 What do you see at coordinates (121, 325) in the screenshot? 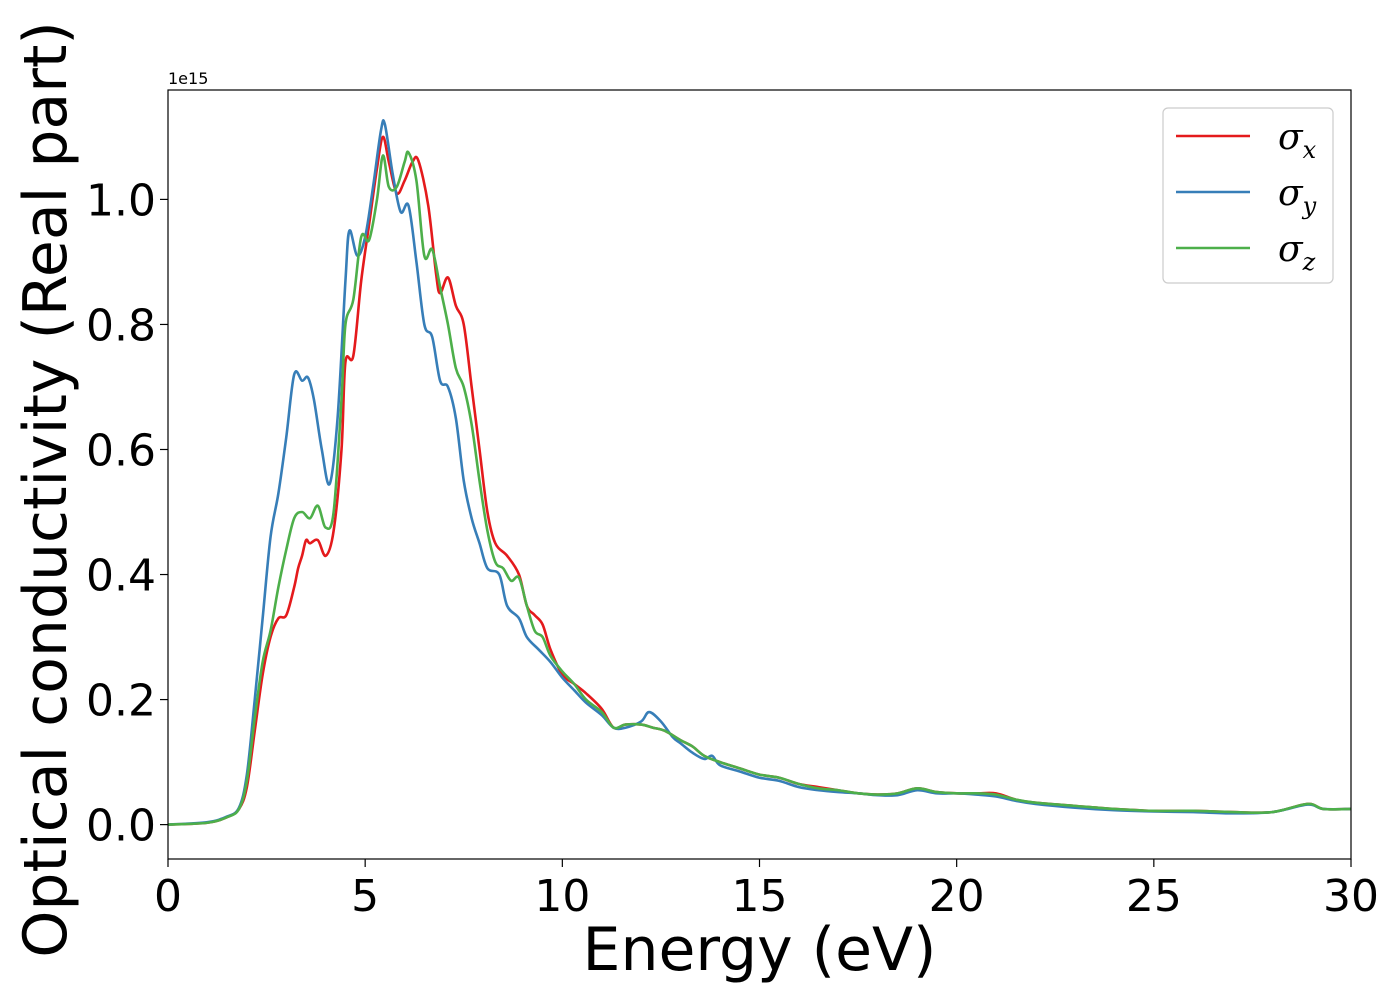
I see `y-tick-label: 0.8` at bounding box center [121, 325].